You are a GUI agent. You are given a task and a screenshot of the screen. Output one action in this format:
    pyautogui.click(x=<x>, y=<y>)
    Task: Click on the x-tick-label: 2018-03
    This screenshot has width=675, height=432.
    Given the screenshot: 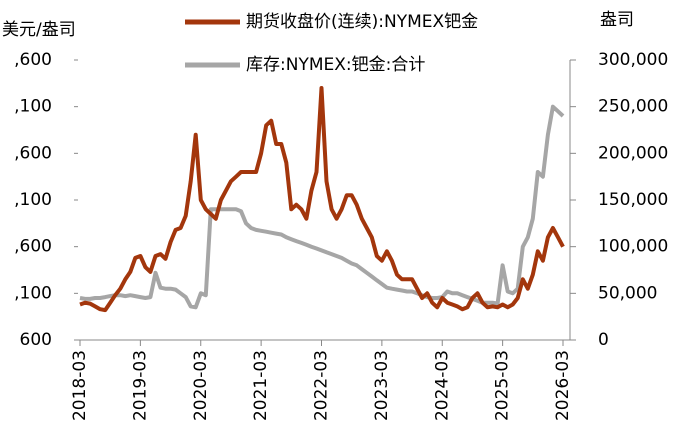 What is the action you would take?
    pyautogui.click(x=80, y=385)
    